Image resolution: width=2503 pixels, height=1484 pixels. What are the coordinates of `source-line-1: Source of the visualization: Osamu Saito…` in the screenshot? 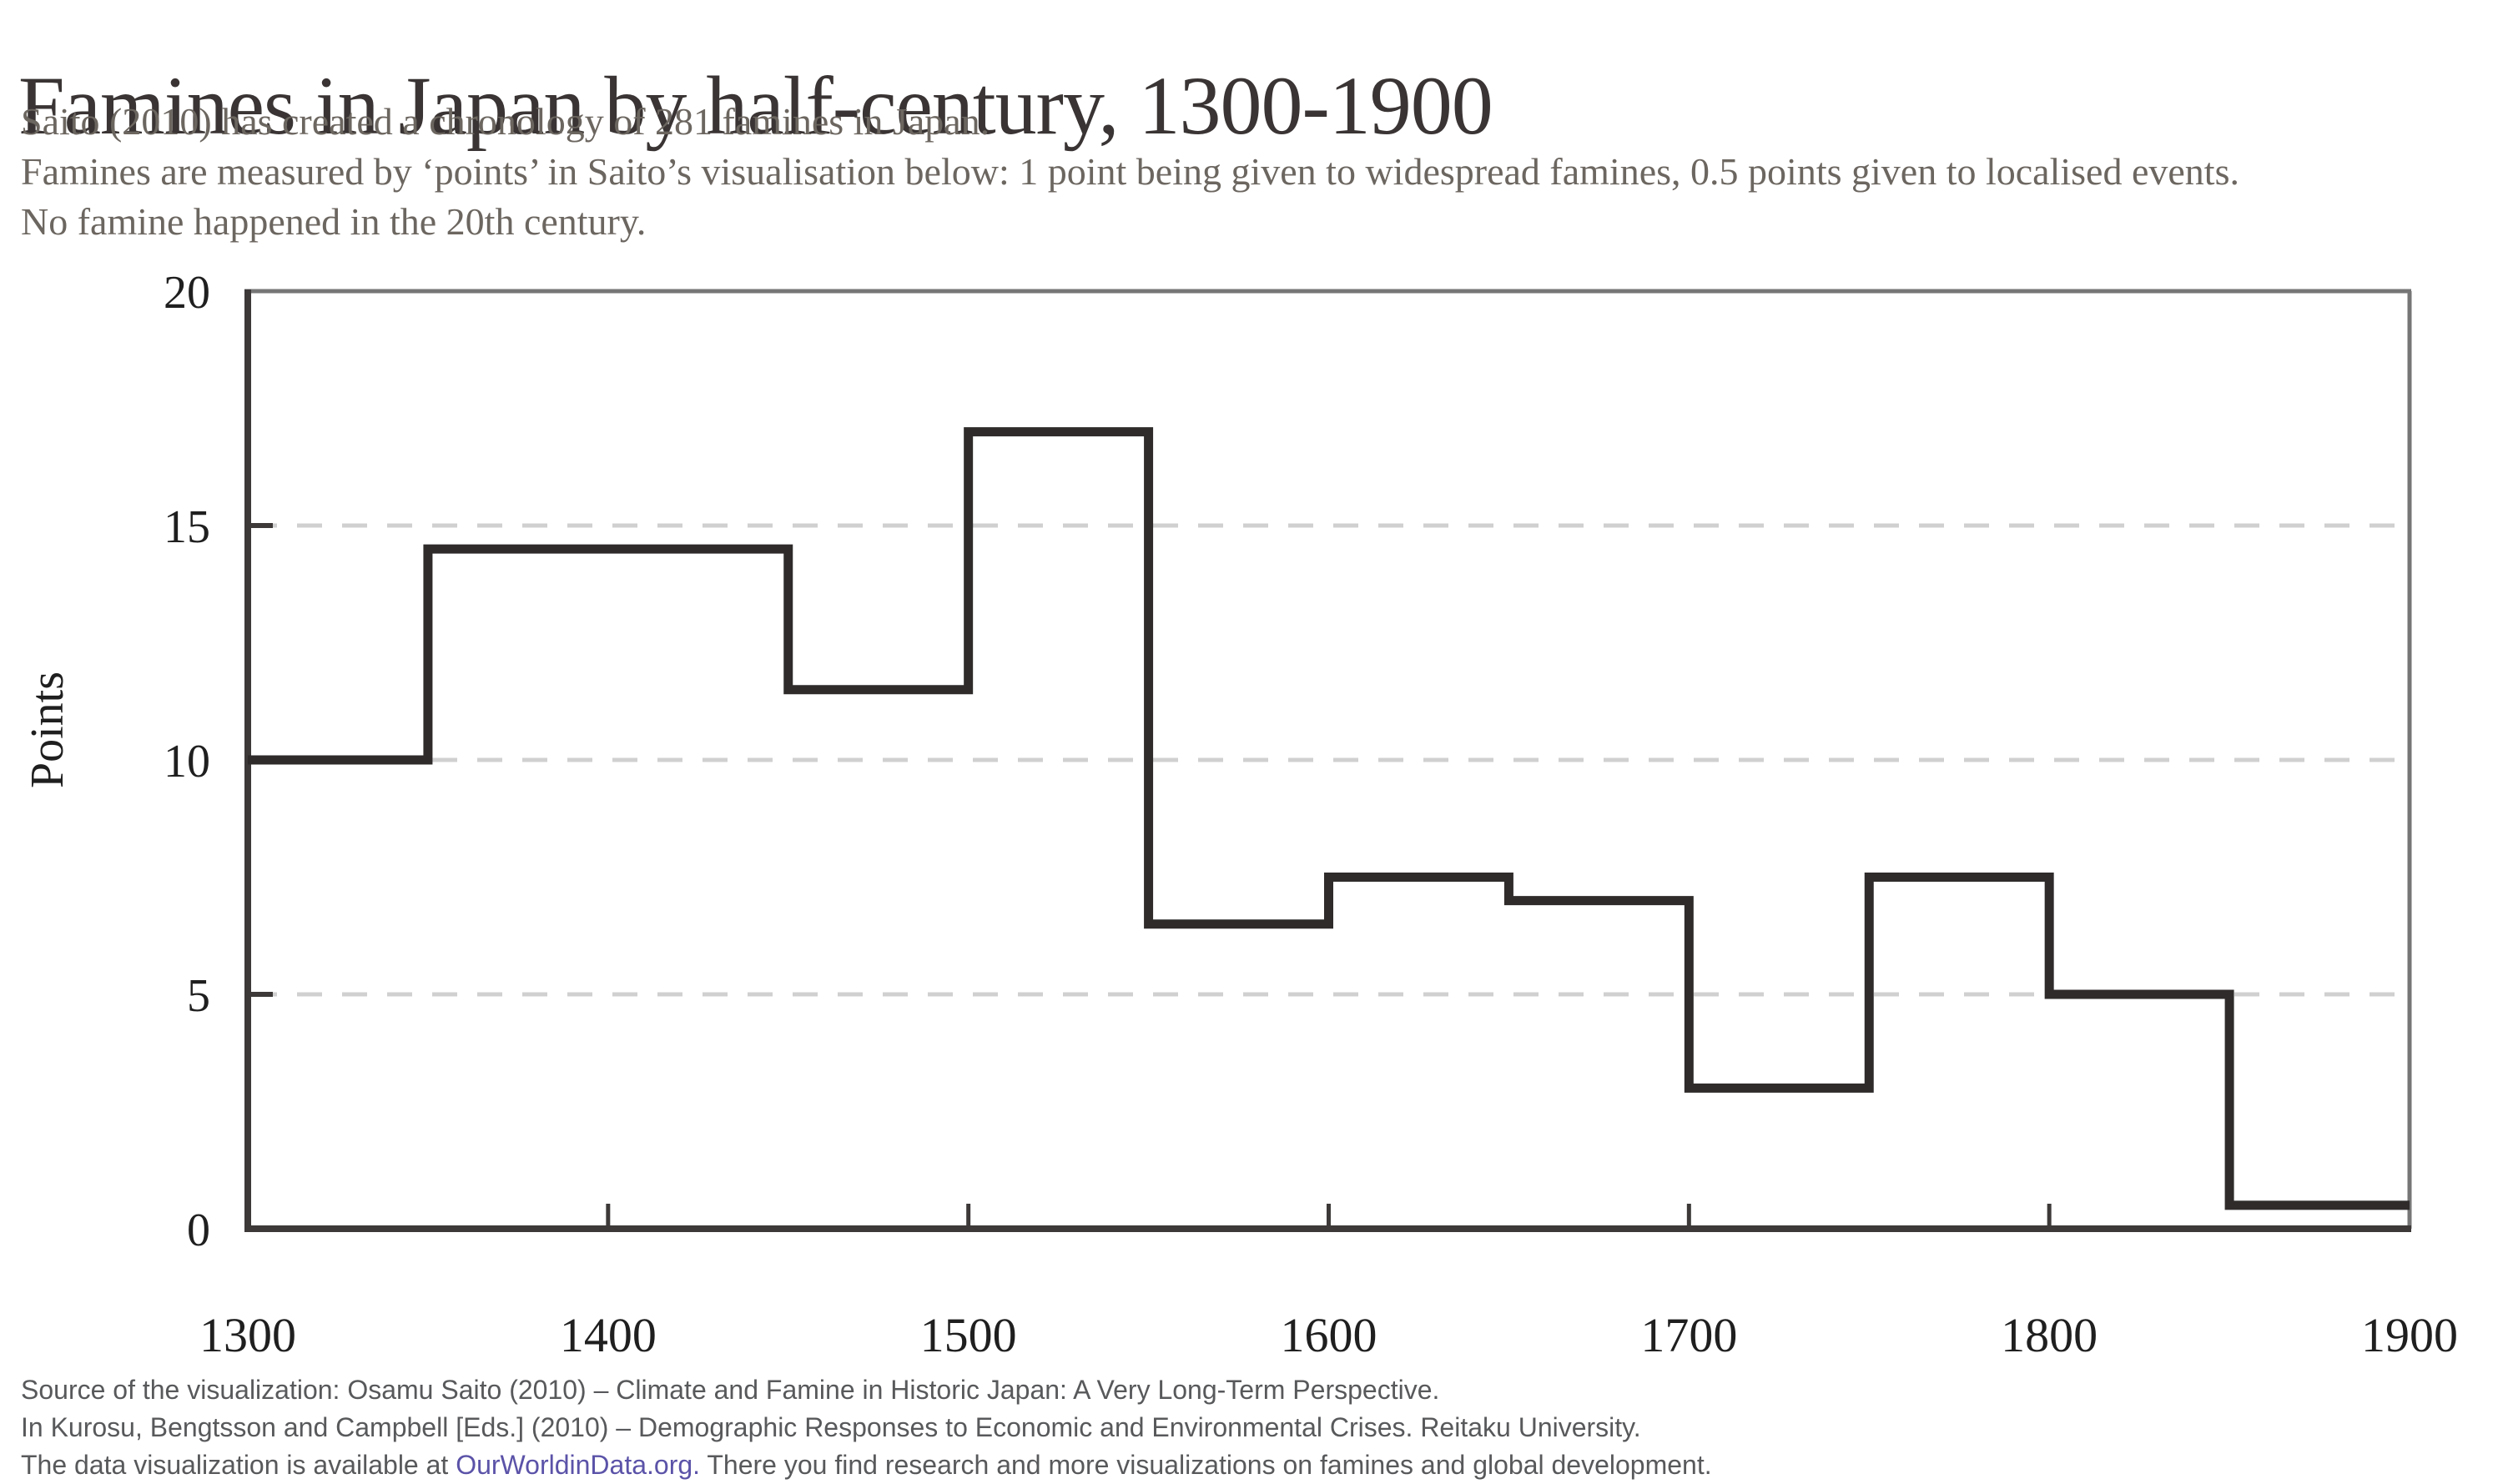 It's located at (731, 1390).